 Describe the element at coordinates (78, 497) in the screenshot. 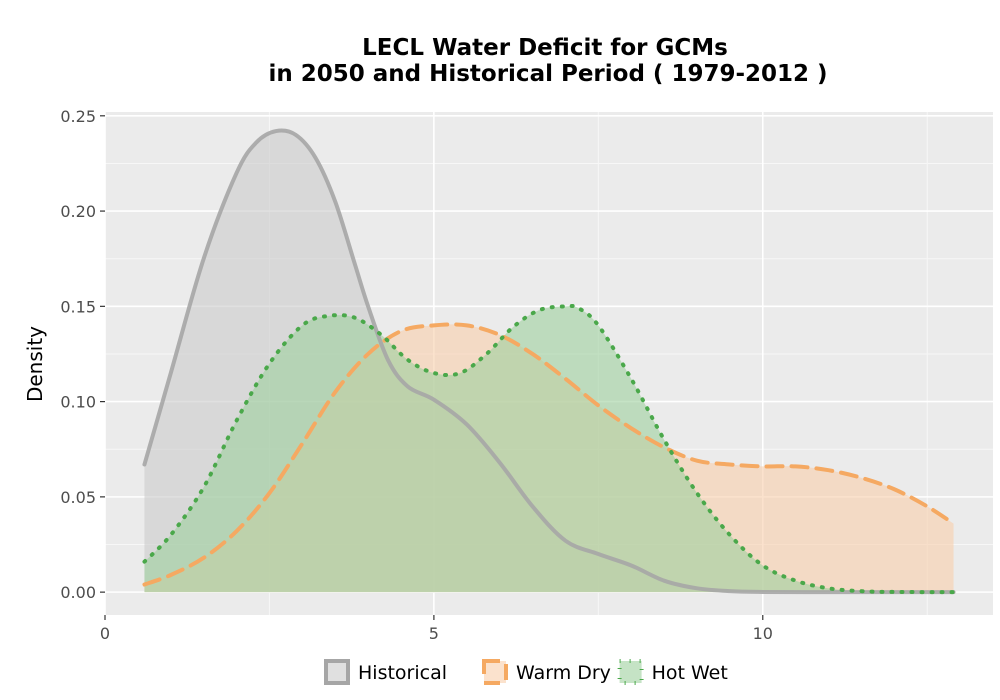

I see `y-tick-label: 0.05` at that location.